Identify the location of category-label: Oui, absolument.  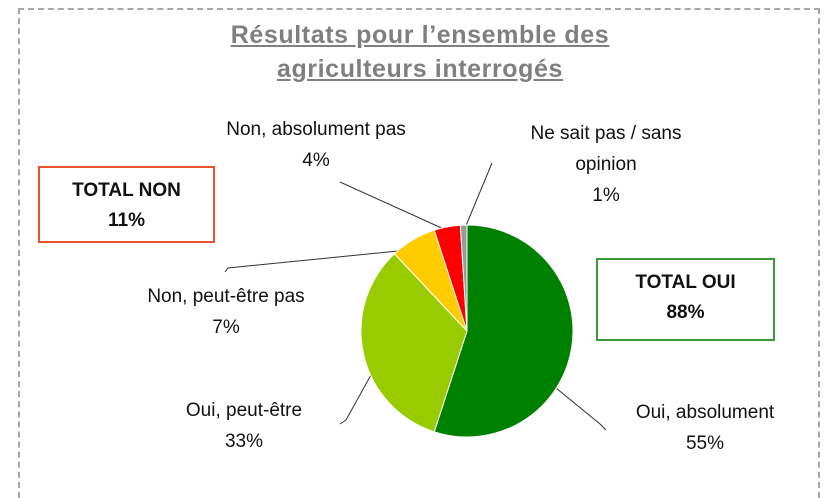
(705, 412).